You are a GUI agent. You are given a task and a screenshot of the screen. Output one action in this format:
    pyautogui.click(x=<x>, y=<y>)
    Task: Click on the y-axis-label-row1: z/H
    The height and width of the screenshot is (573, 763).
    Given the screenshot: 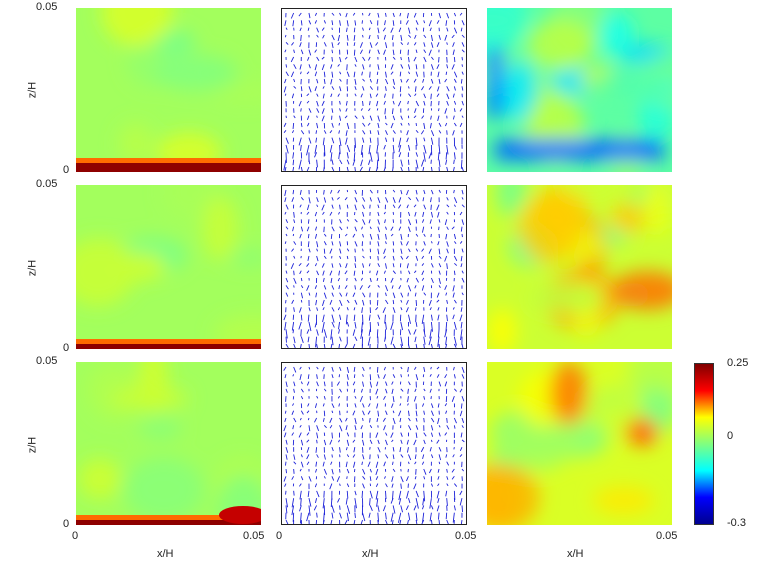 What is the action you would take?
    pyautogui.click(x=32, y=90)
    